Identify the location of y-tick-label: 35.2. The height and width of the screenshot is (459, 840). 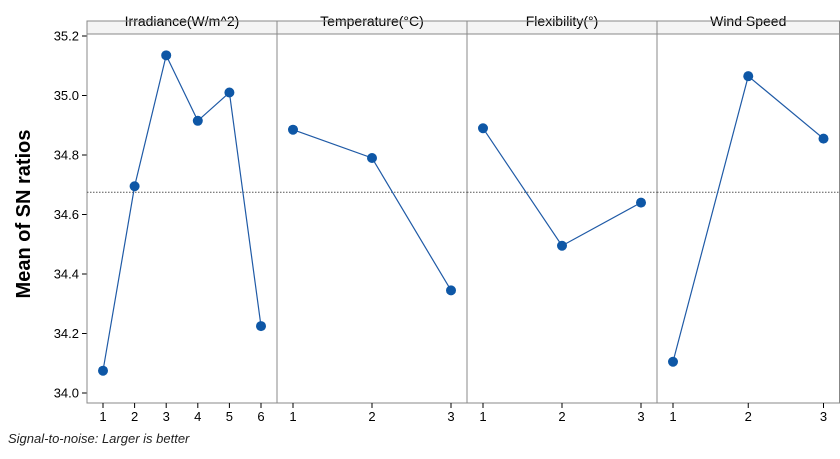
(66, 36).